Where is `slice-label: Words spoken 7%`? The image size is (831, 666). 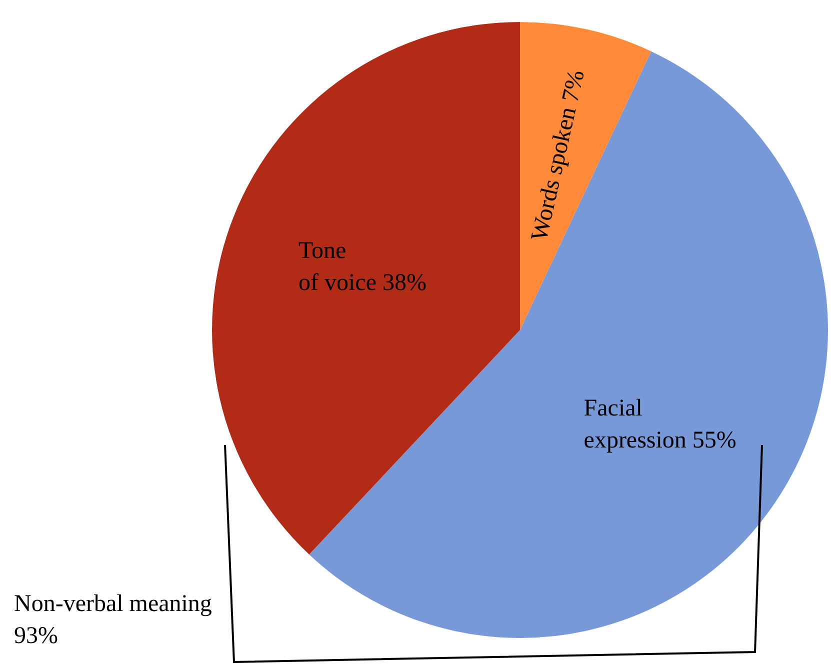
slice-label: Words spoken 7% is located at coordinates (558, 156).